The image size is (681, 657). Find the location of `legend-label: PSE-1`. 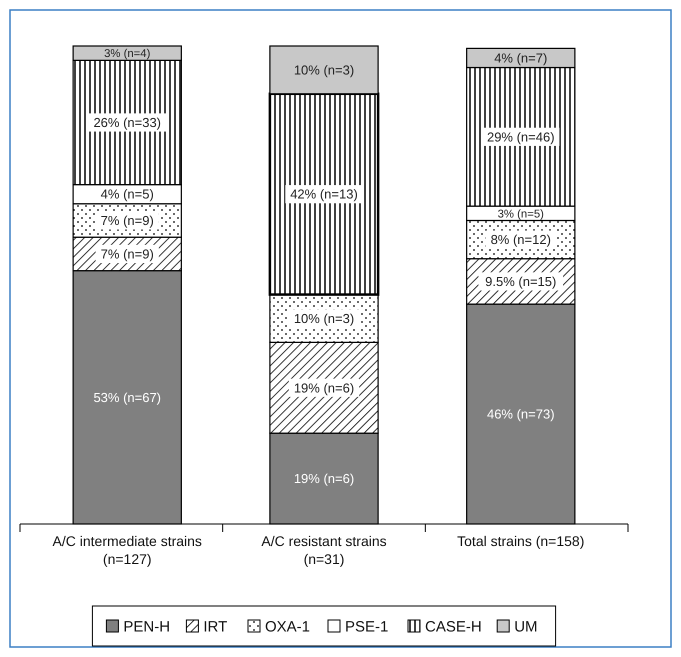

legend-label: PSE-1 is located at coordinates (366, 627).